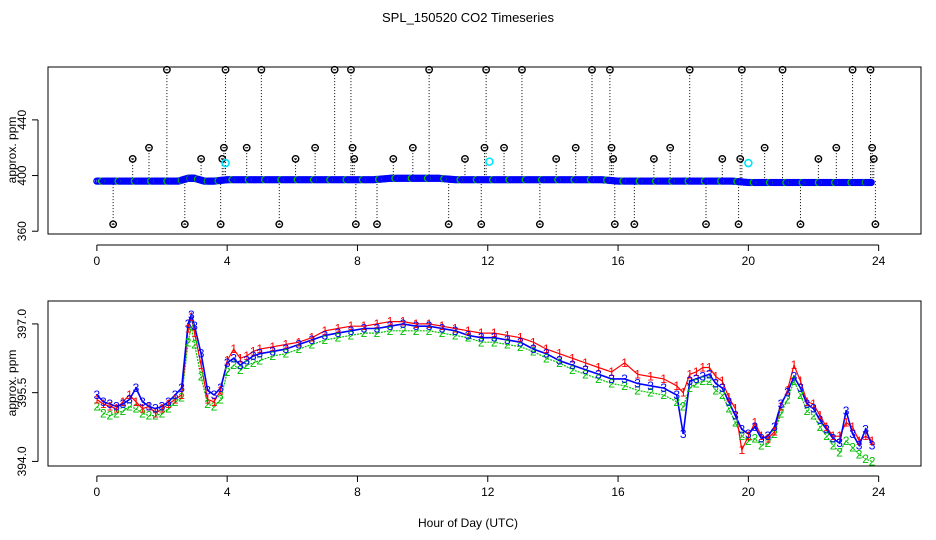 The height and width of the screenshot is (540, 936). What do you see at coordinates (22, 120) in the screenshot?
I see `y-tick-label: 440` at bounding box center [22, 120].